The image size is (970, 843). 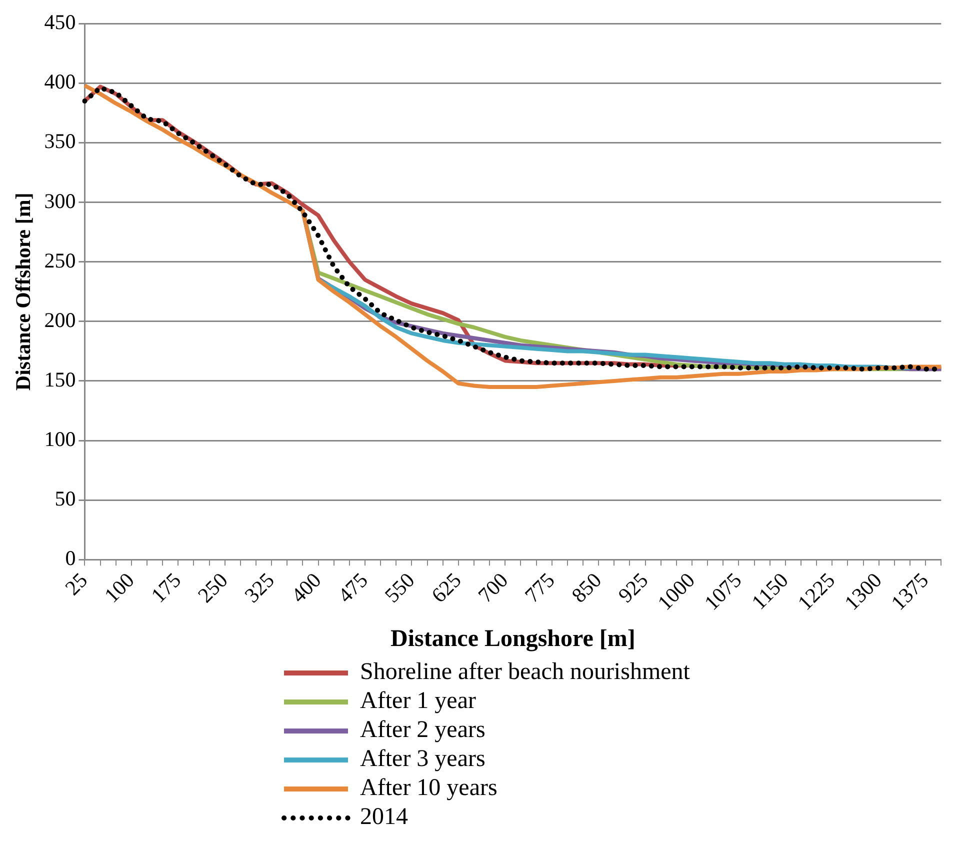 What do you see at coordinates (60, 320) in the screenshot?
I see `y-tick-label: 200` at bounding box center [60, 320].